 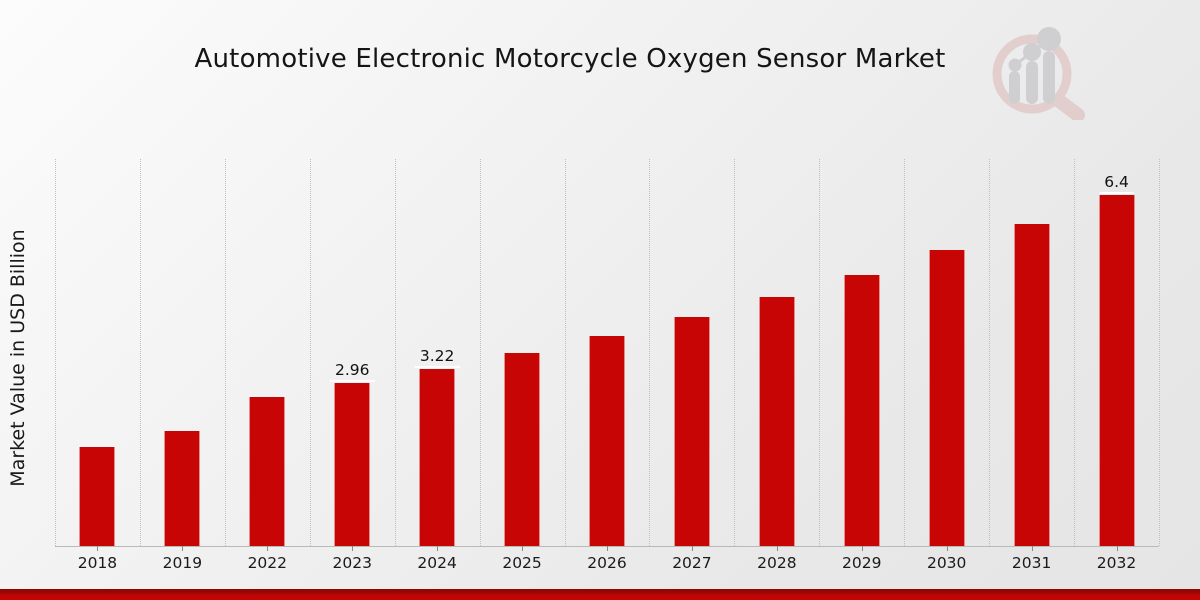 I want to click on bar-2024, so click(x=437, y=457).